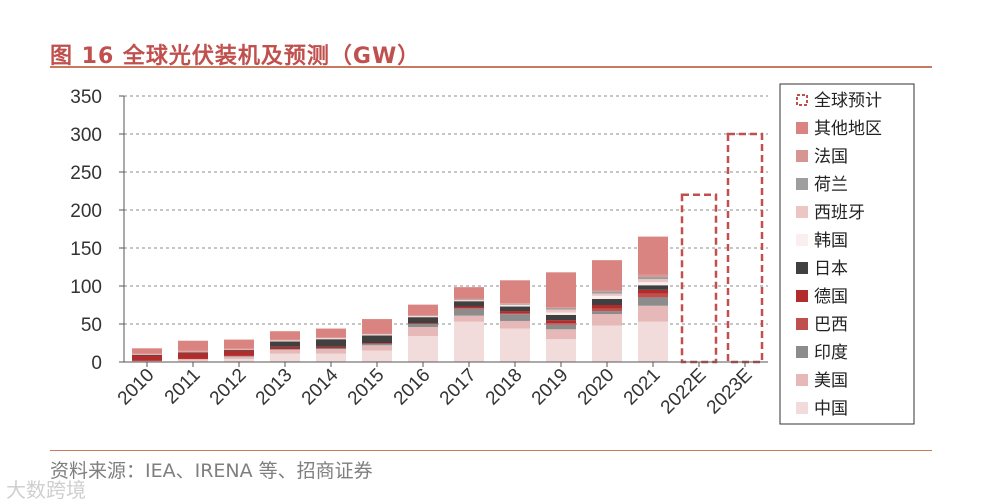  What do you see at coordinates (504, 387) in the screenshot?
I see `x-tick-label: 2018` at bounding box center [504, 387].